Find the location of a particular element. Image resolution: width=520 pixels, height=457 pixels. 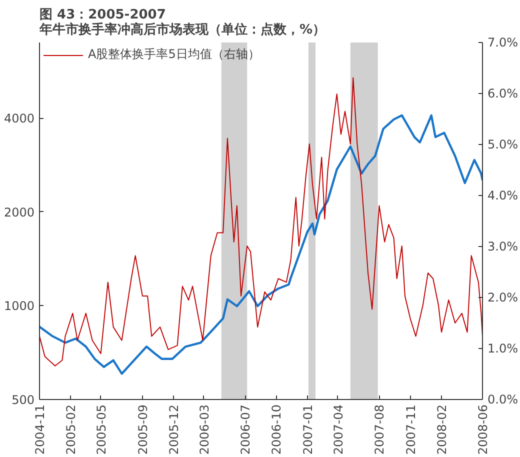

x-tick-label: 2006-10 is located at coordinates (277, 429).